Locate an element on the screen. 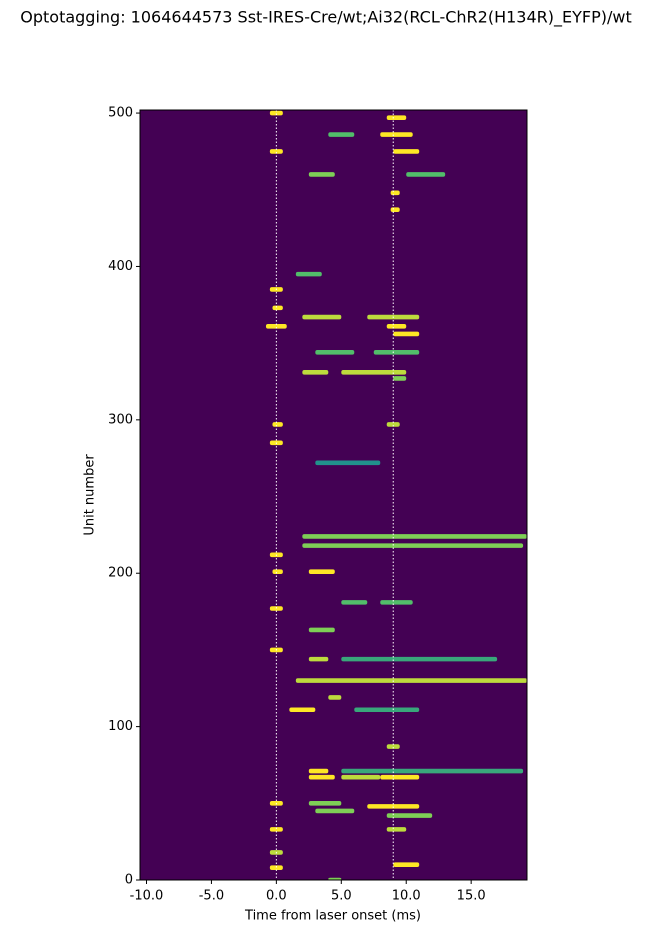  x-tick-label: -5.0 is located at coordinates (211, 896).